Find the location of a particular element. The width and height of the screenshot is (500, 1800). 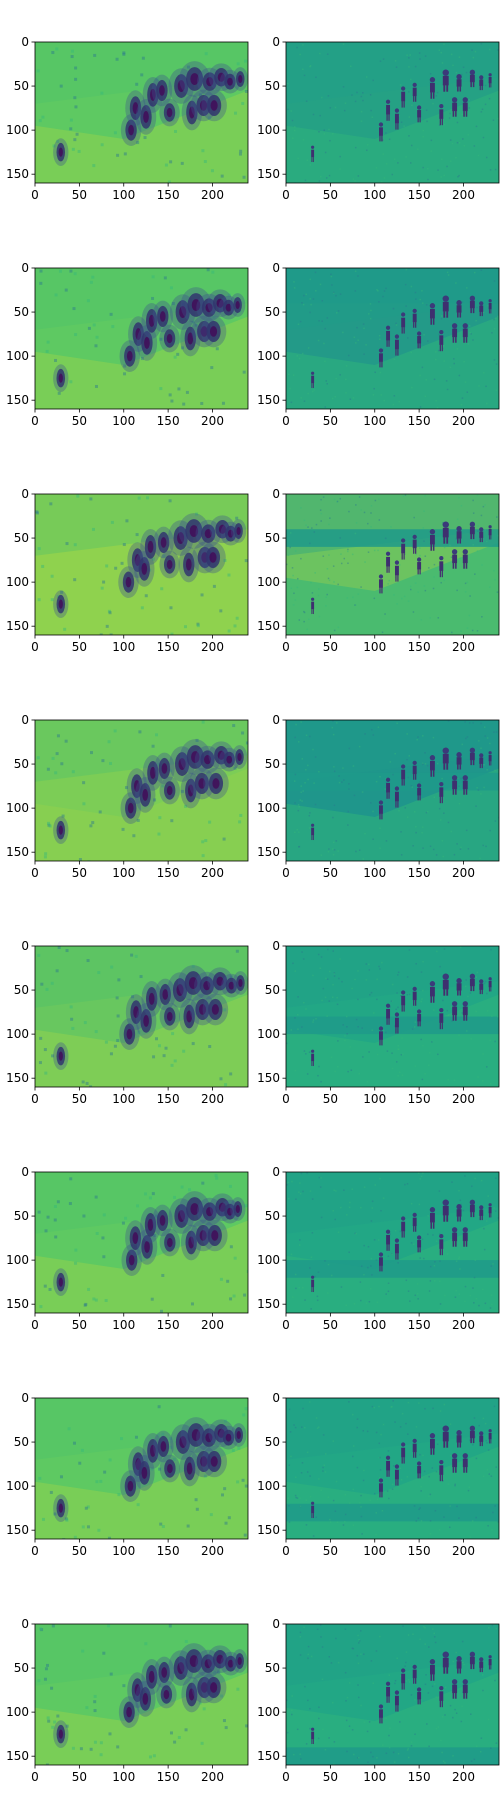

panel-r5-c2: 0 50 100 150 200 0 50 100 150 is located at coordinates (378, 1022).